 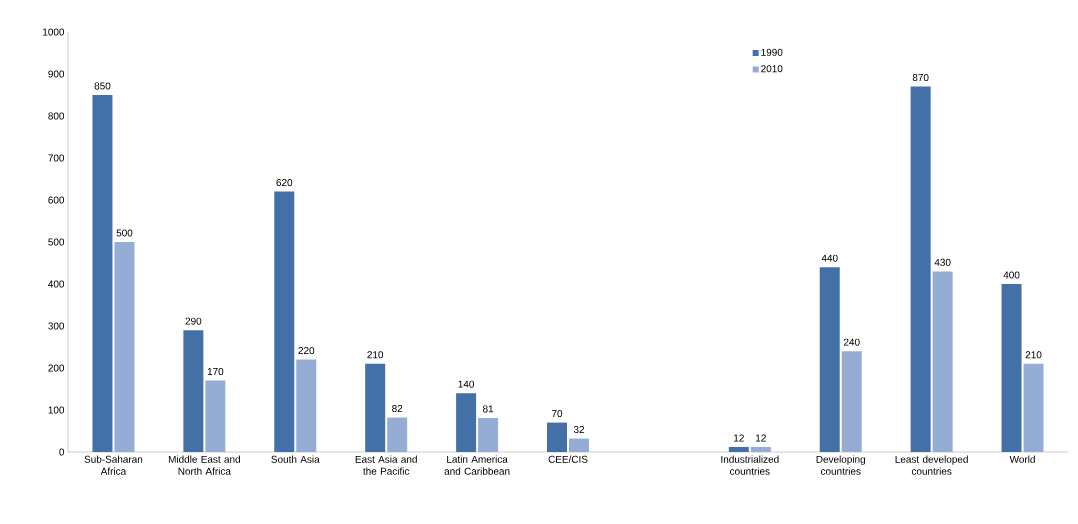 What do you see at coordinates (841, 465) in the screenshot?
I see `x-tick-label: Developing countries` at bounding box center [841, 465].